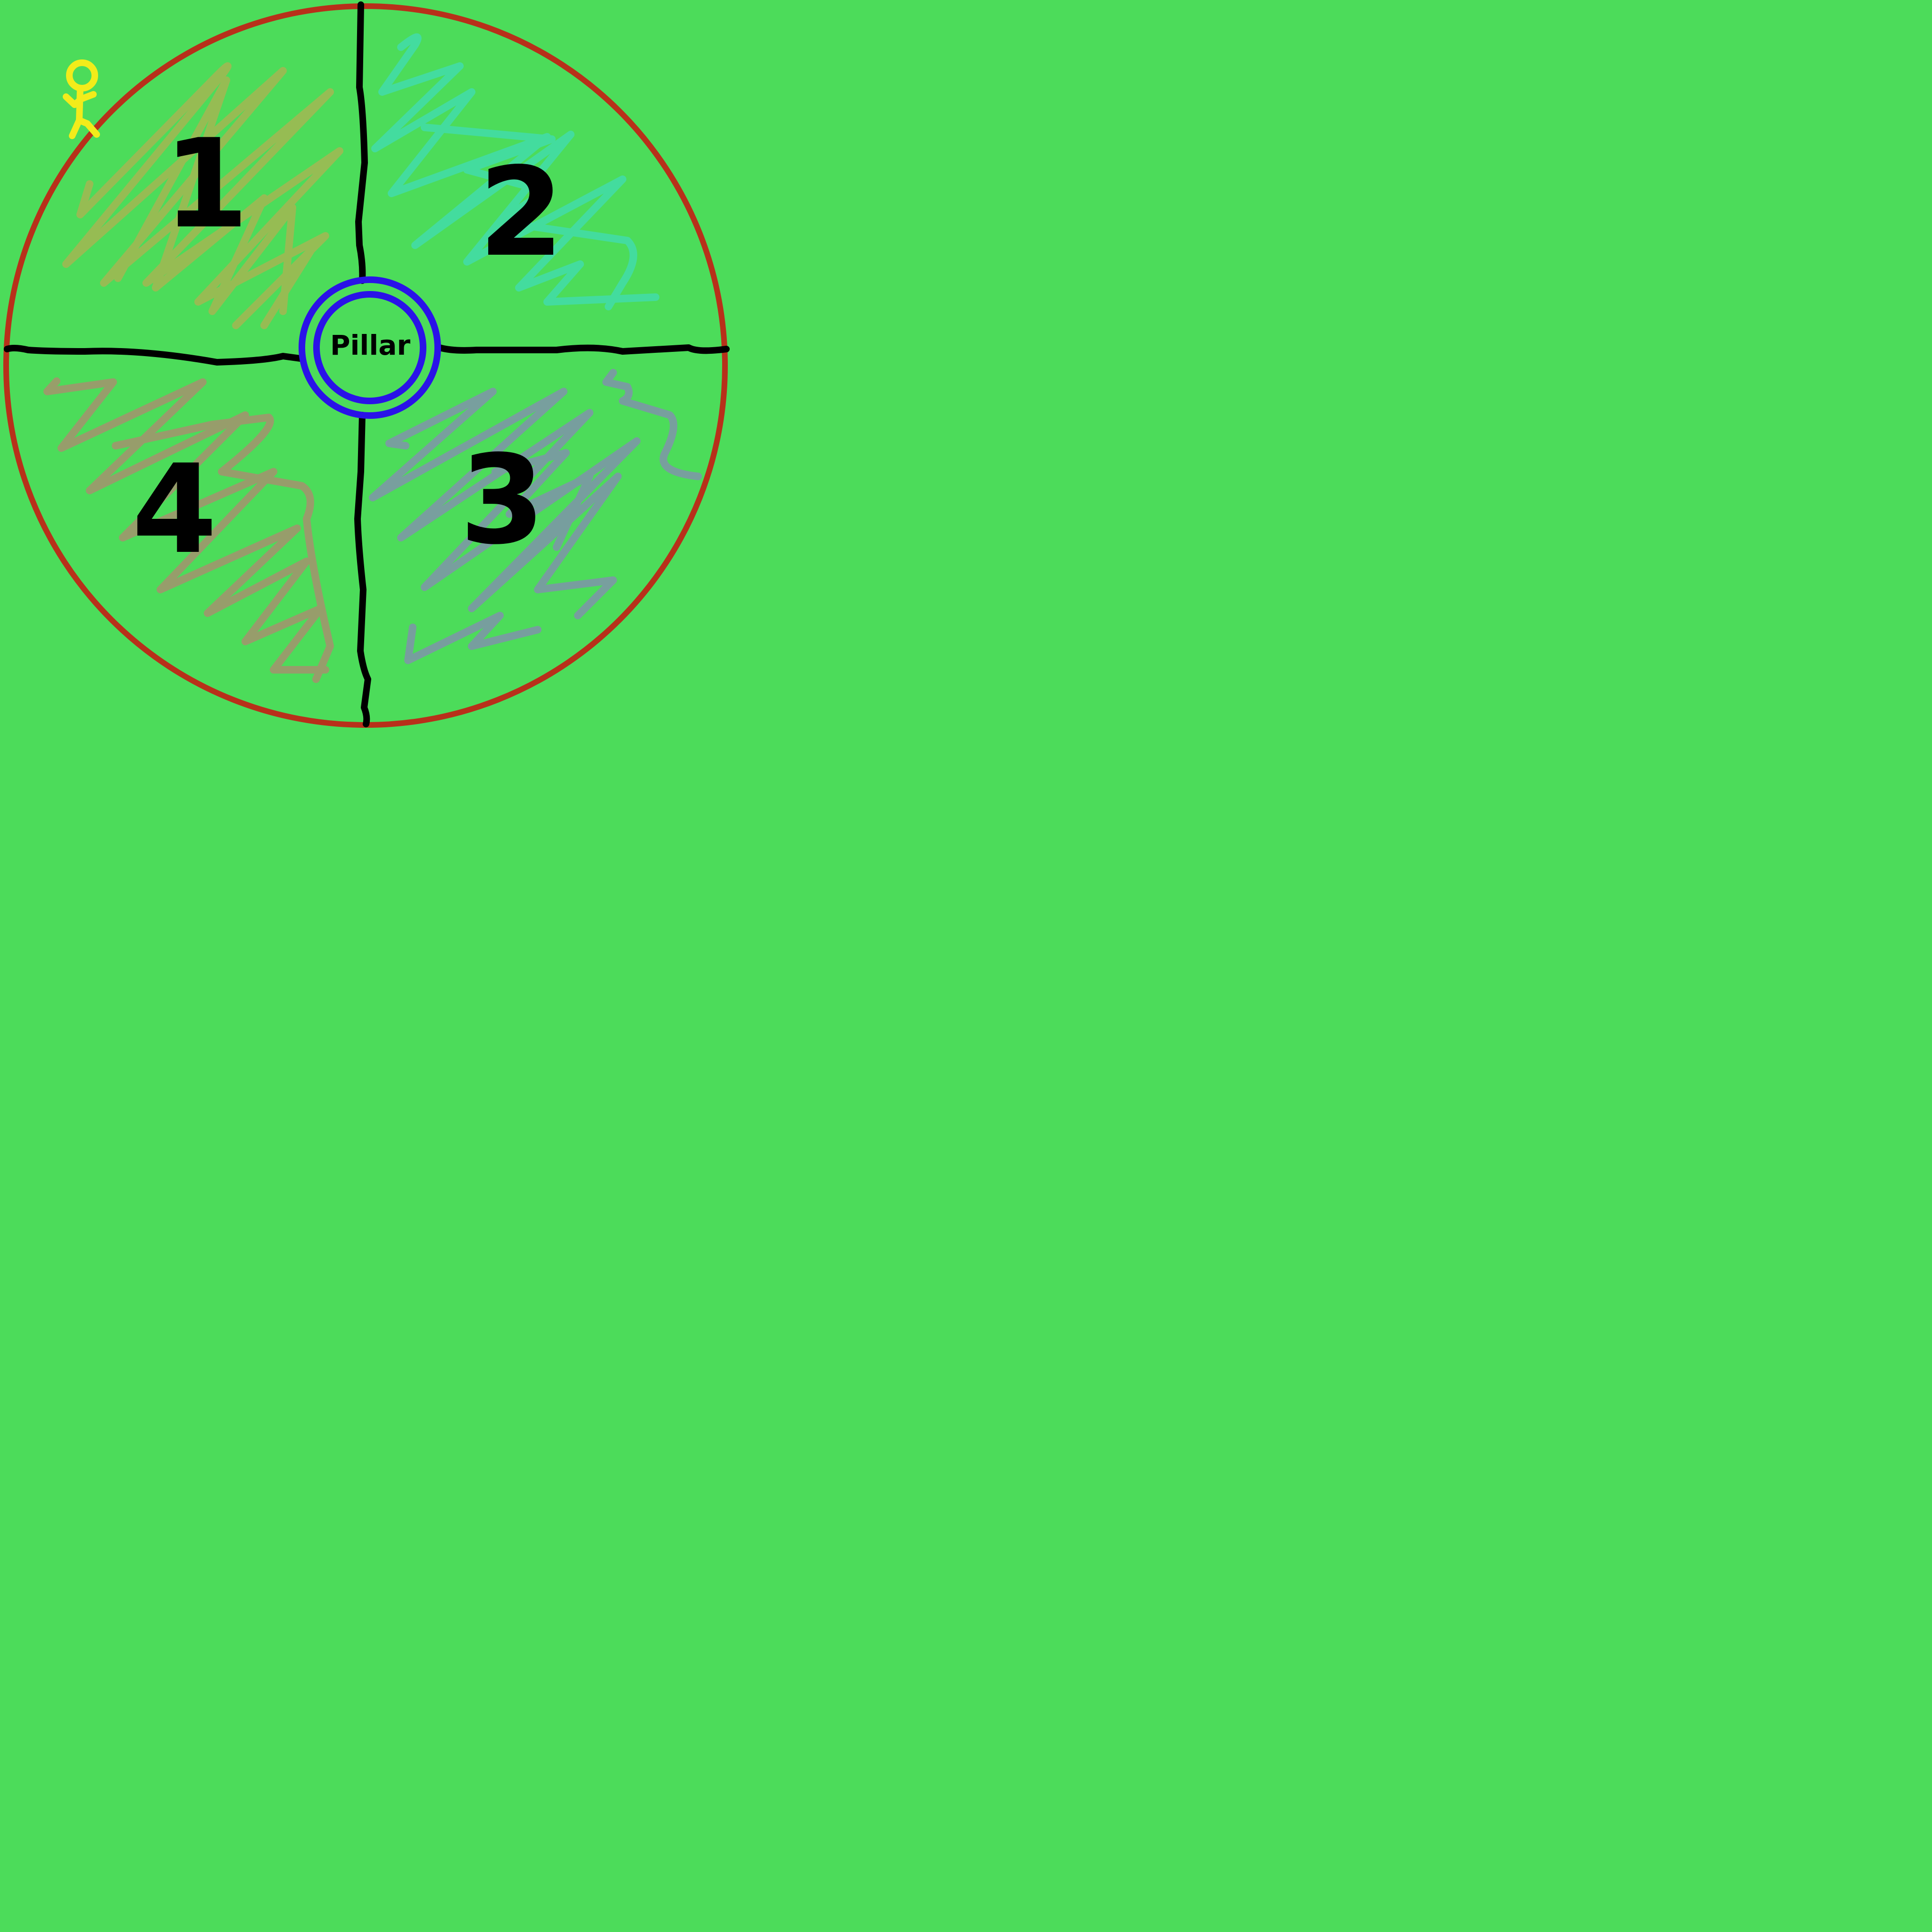 The width and height of the screenshot is (1932, 1932). I want to click on background, so click(370, 370).